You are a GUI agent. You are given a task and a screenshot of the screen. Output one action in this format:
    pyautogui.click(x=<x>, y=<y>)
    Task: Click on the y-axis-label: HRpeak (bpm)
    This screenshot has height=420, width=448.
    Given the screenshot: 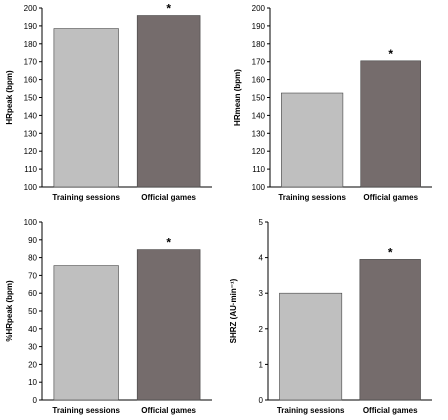 What is the action you would take?
    pyautogui.click(x=9, y=97)
    